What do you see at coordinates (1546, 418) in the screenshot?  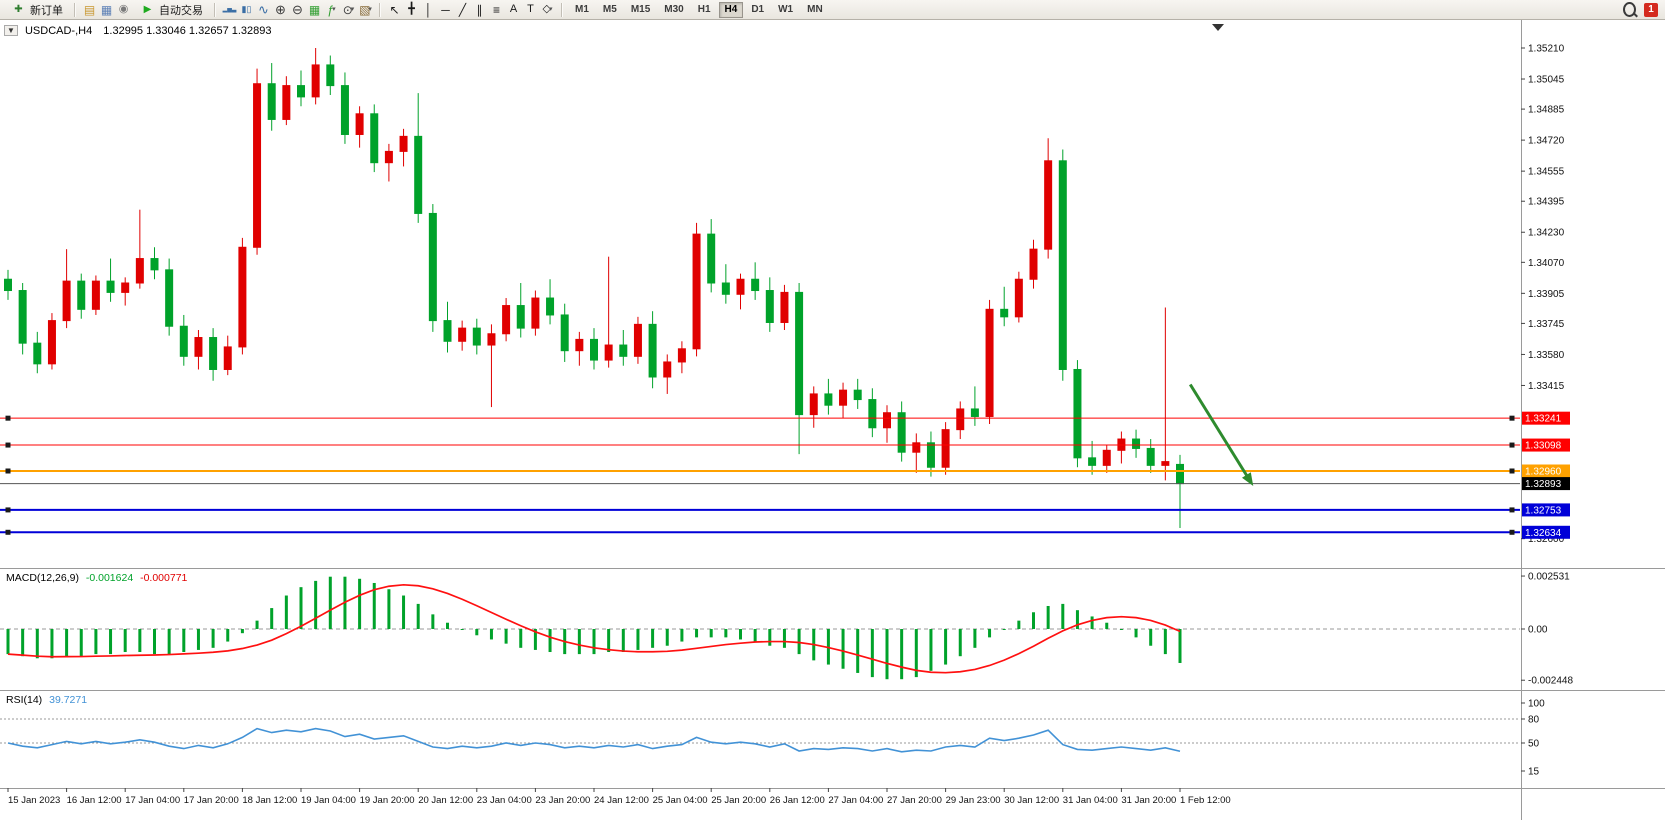 I see `price-badge` at bounding box center [1546, 418].